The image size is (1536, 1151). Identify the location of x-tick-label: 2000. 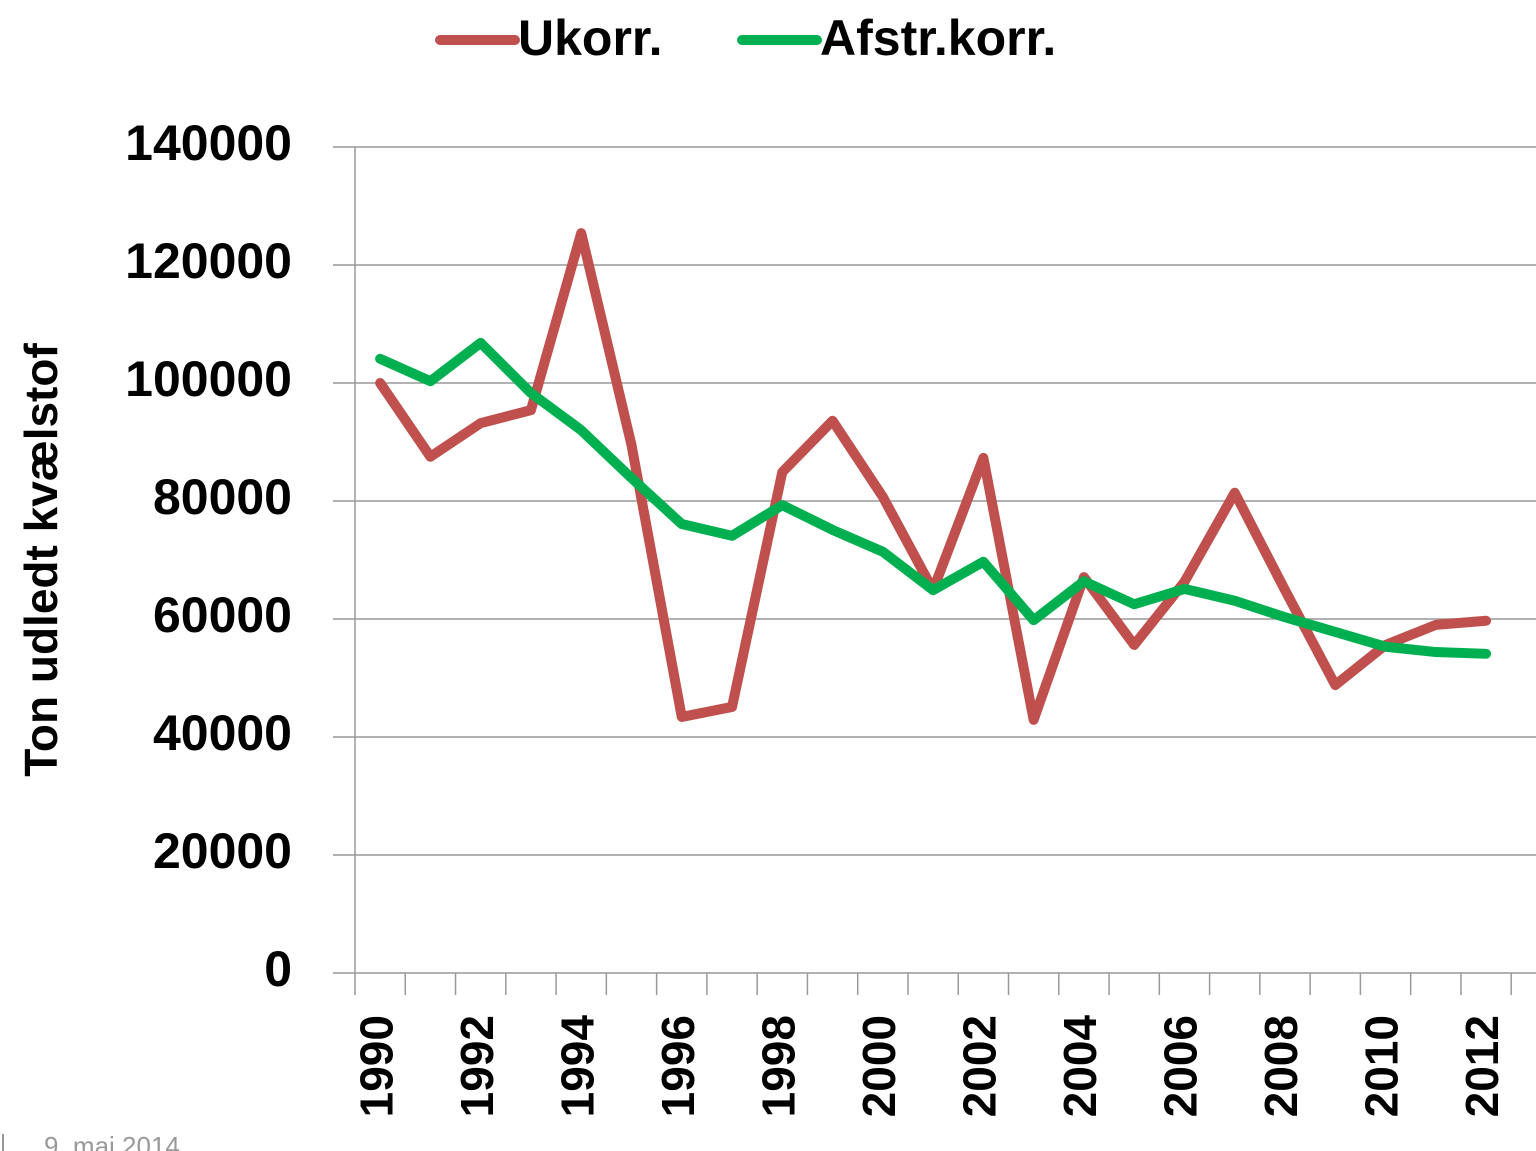
(879, 1066).